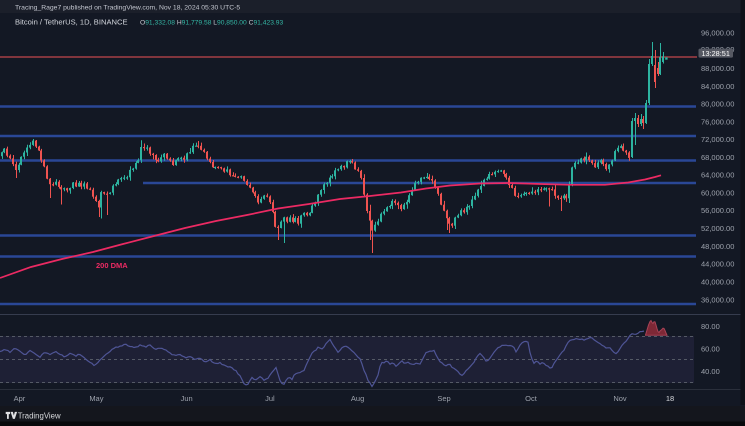 This screenshot has width=745, height=426. What do you see at coordinates (717, 282) in the screenshot?
I see `svg-text: 40,000.00` at bounding box center [717, 282].